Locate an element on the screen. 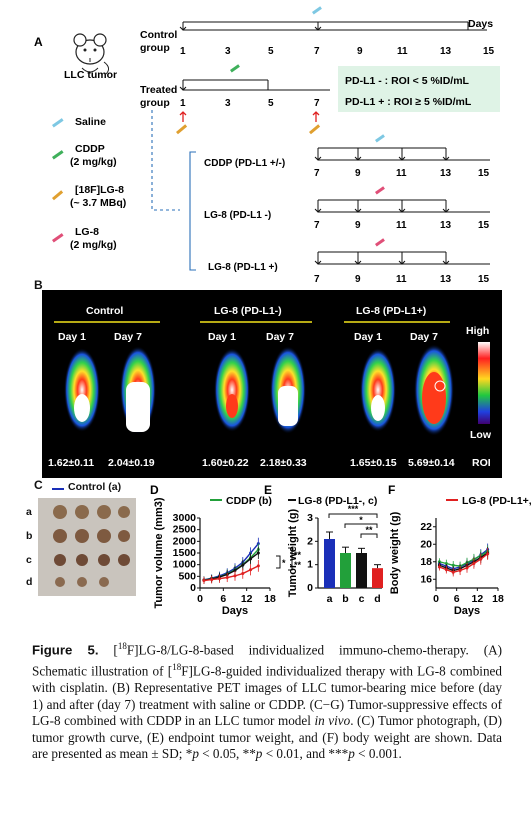  ctl-tick-15: 15 is located at coordinates (489, 51).